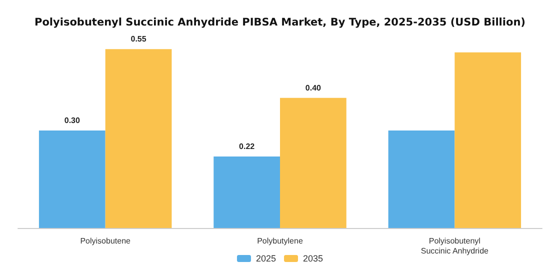  I want to click on chart-title: Polyisobutenyl Succinic Anhydride PIBSA Market, By Type, 2025-2035 (USD Billion), so click(280, 22).